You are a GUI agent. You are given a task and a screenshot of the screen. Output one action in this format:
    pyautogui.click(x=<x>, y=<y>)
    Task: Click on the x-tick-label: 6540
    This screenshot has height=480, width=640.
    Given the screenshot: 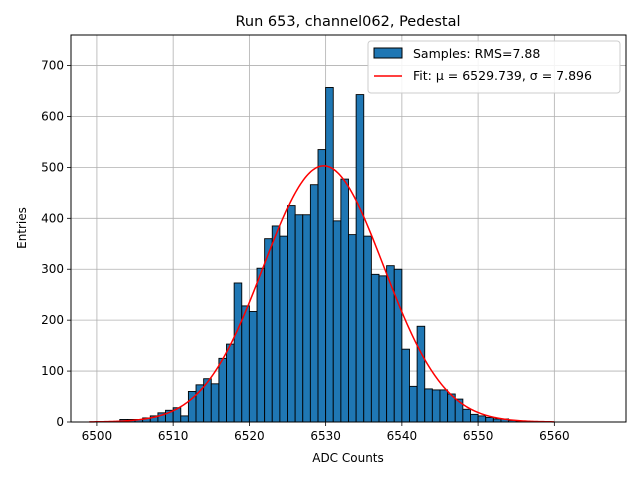 What is the action you would take?
    pyautogui.click(x=402, y=436)
    